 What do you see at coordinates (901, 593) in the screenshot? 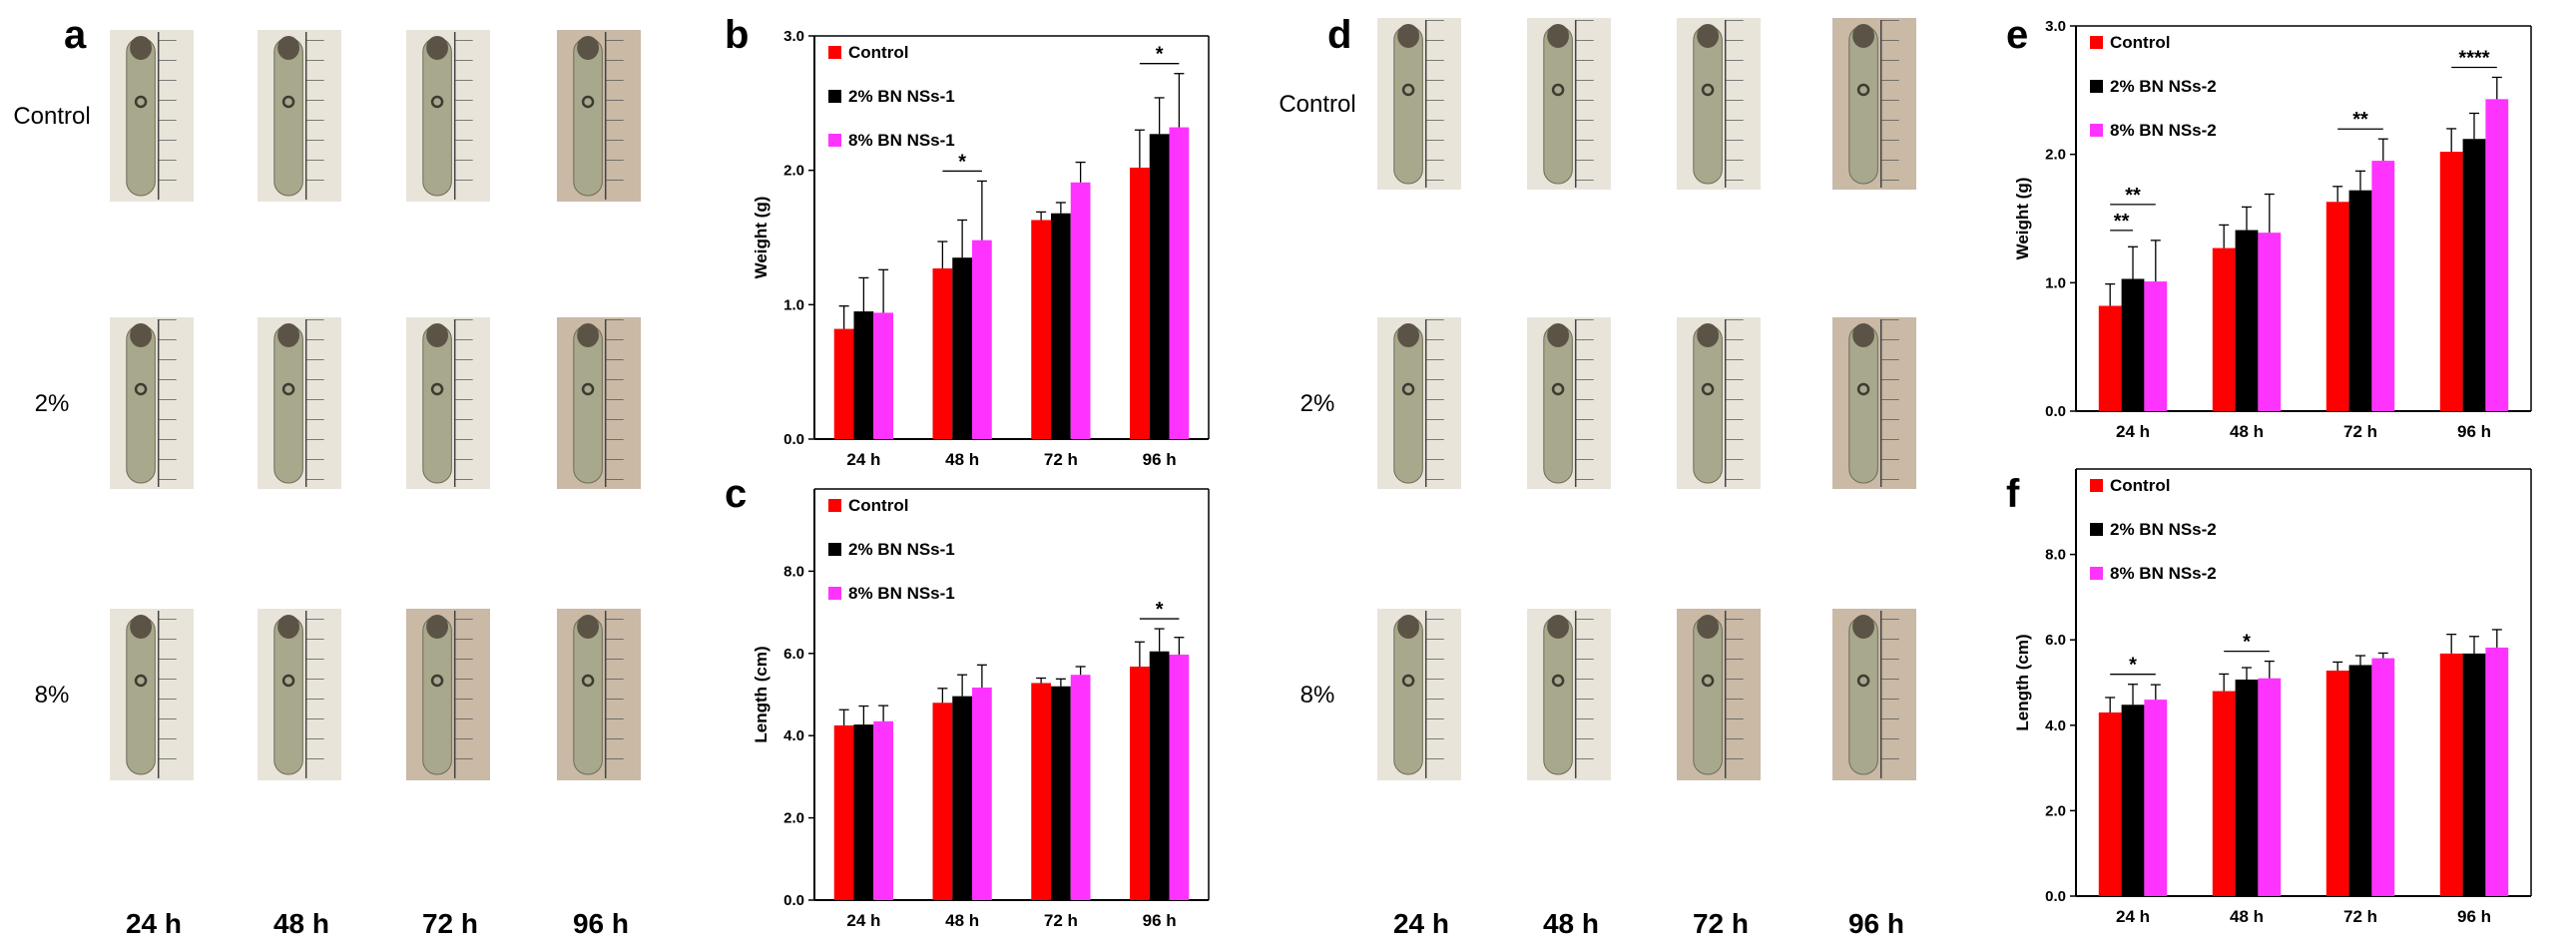
I see `legend-label: 8% BN NSs-1` at bounding box center [901, 593].